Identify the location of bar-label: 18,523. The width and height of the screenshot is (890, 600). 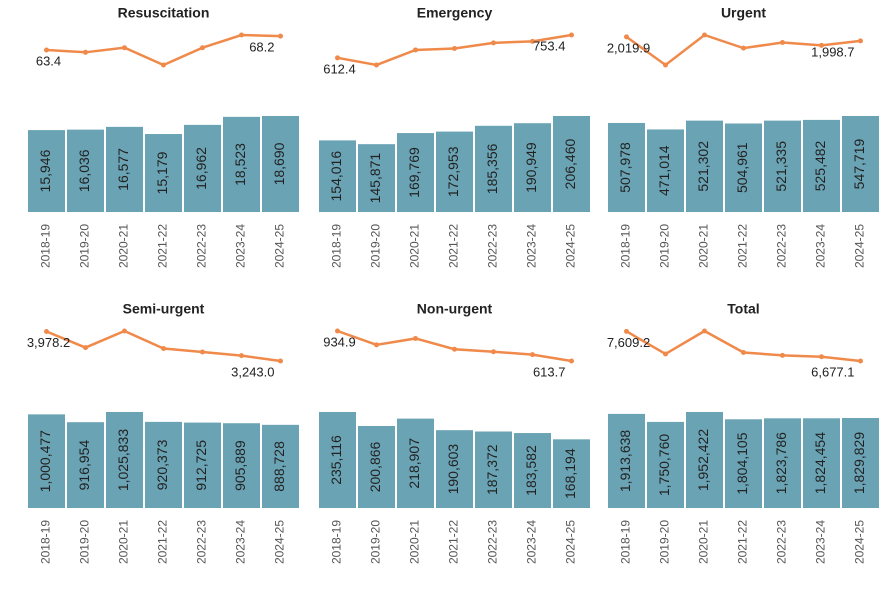
(240, 164).